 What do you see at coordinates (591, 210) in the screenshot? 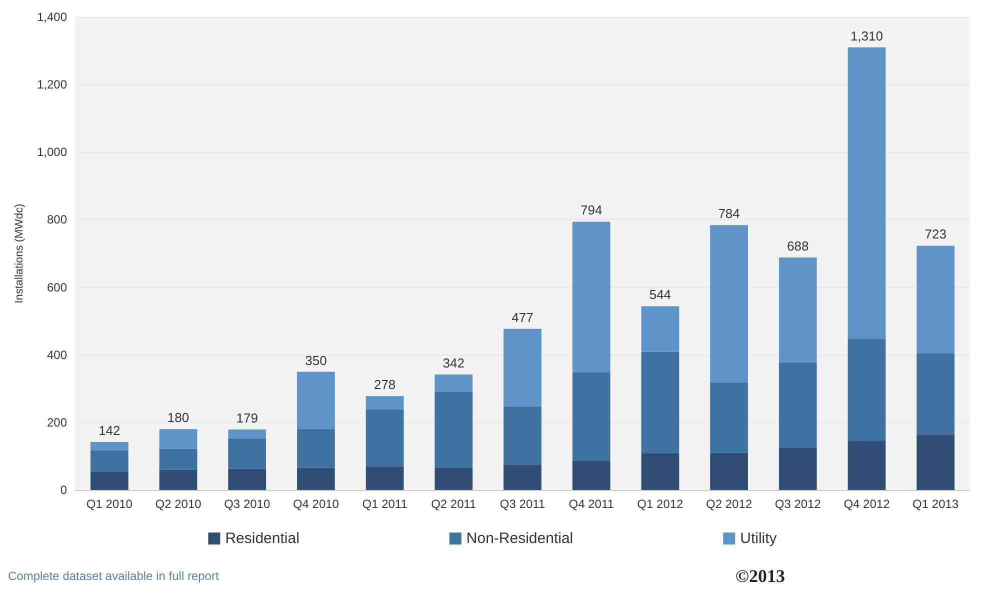
I see `total-label: 794` at bounding box center [591, 210].